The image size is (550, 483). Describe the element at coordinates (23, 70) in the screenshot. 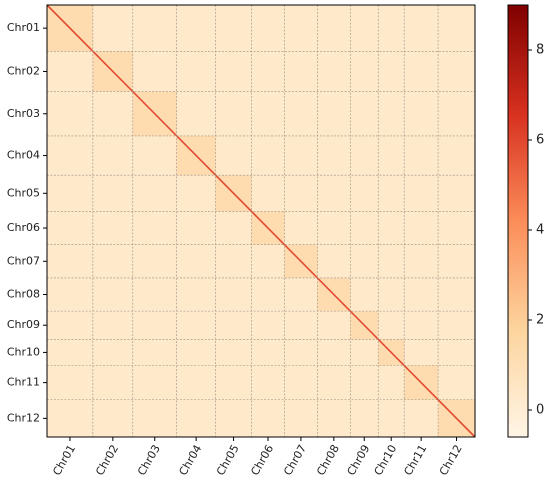

I see `y-tick-label: Chr02` at that location.